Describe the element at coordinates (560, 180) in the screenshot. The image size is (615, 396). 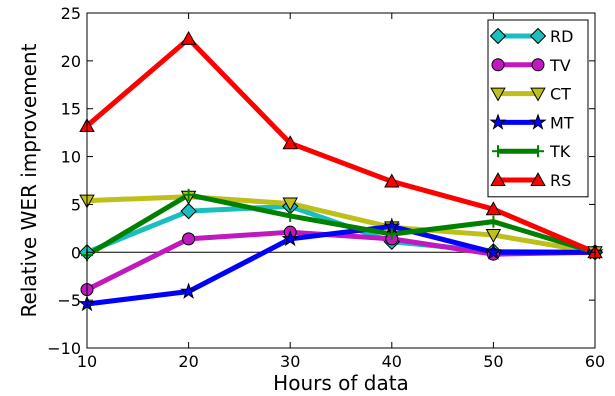
I see `legend-label-rs: RS` at that location.